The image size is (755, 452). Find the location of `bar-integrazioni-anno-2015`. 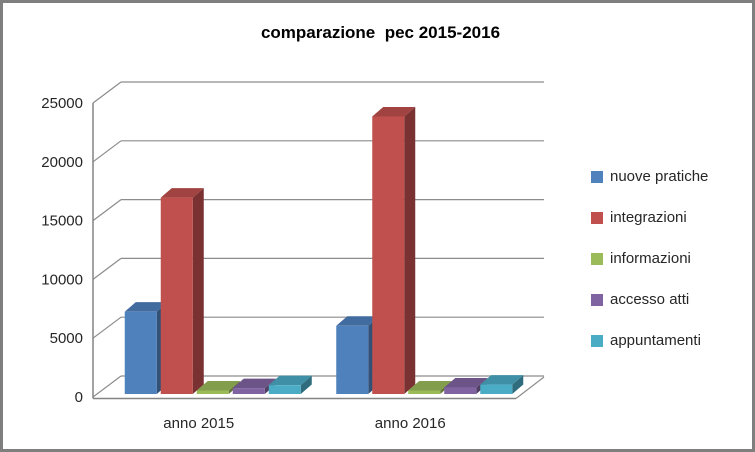

bar-integrazioni-anno-2015 is located at coordinates (182, 291).